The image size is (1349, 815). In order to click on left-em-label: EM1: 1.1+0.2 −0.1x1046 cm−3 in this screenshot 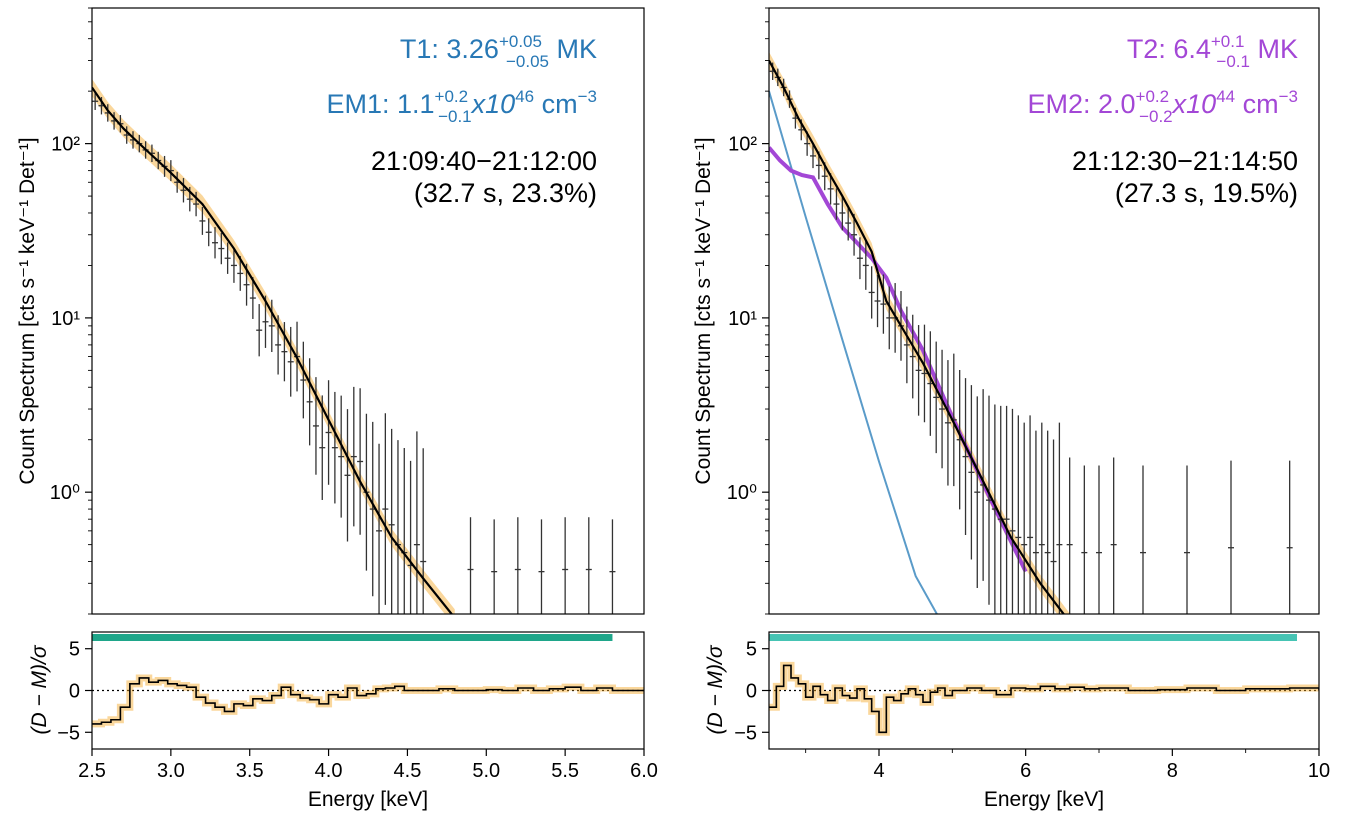, I will do `click(461, 106)`.